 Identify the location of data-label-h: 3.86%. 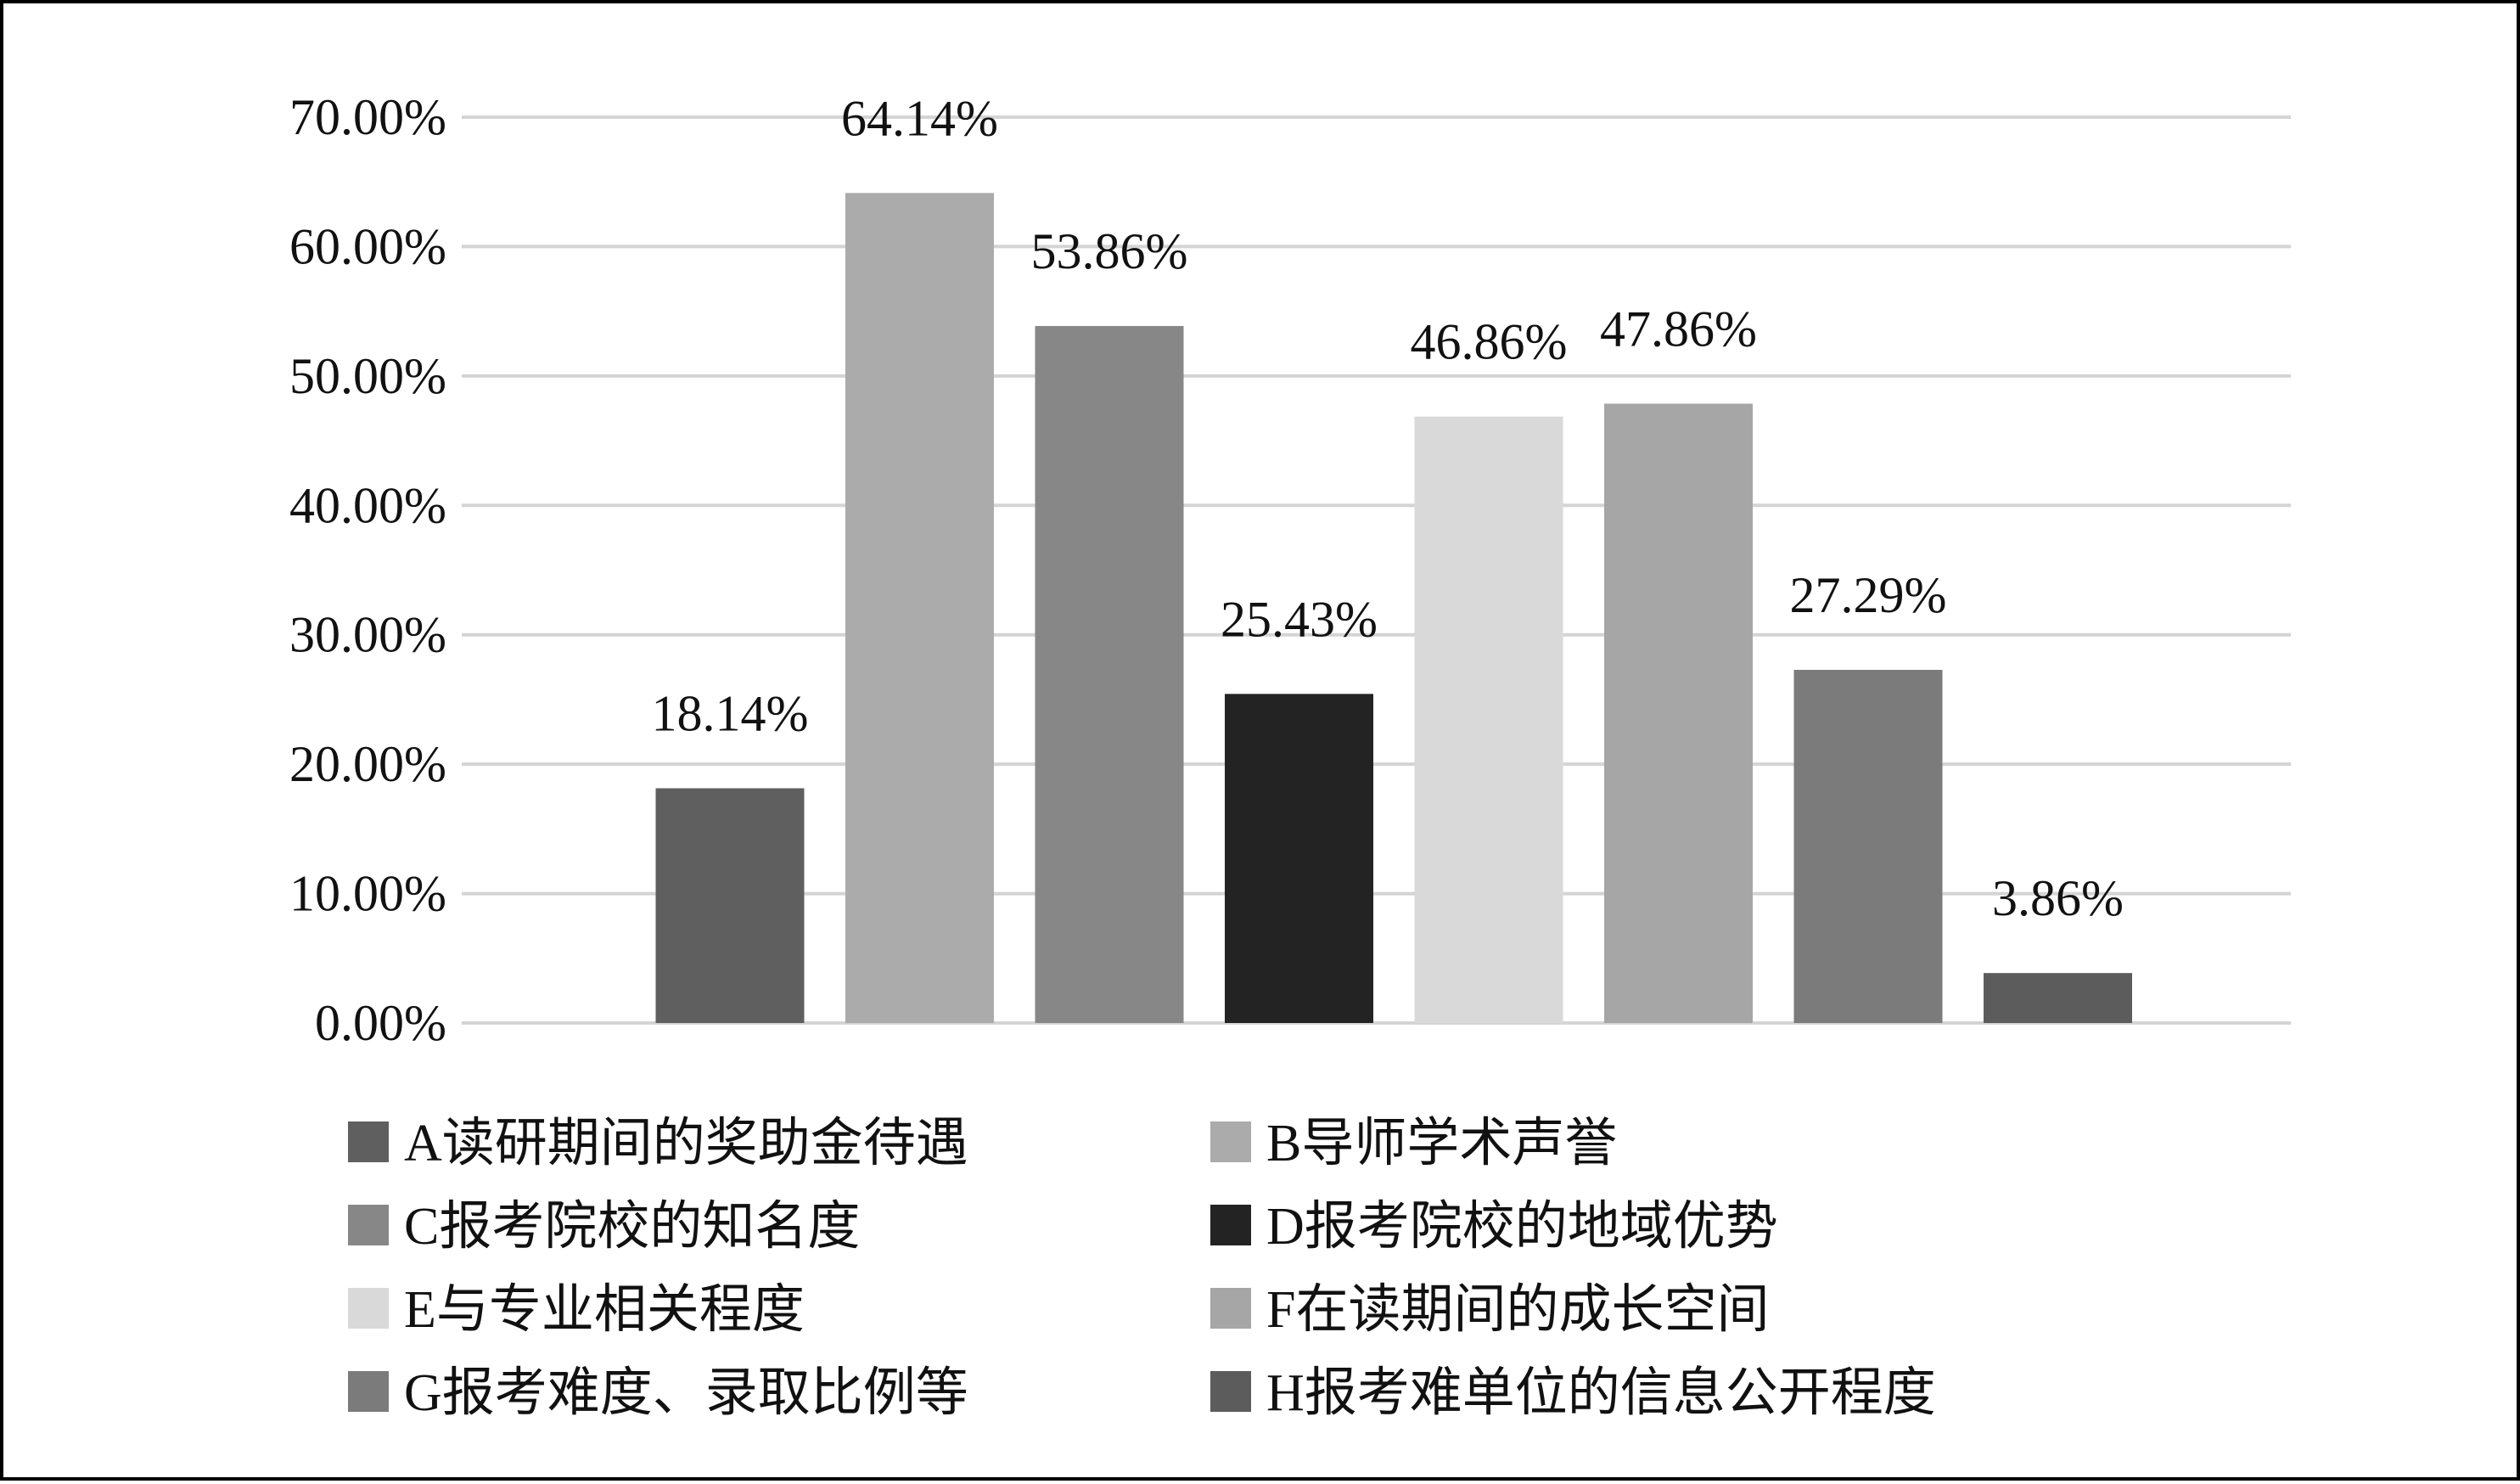
(2058, 898).